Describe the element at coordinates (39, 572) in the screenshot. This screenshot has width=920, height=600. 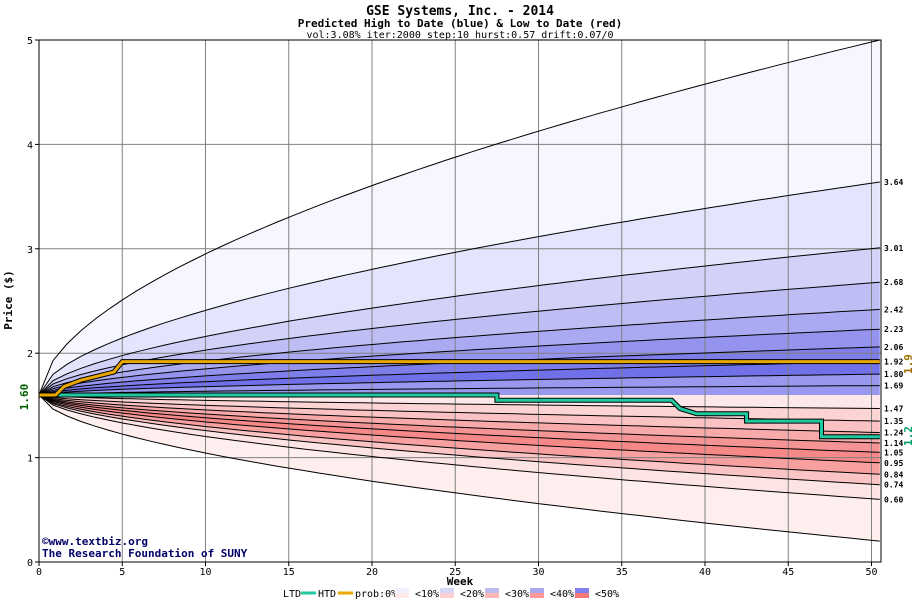
I see `x-tick-label: 0` at that location.